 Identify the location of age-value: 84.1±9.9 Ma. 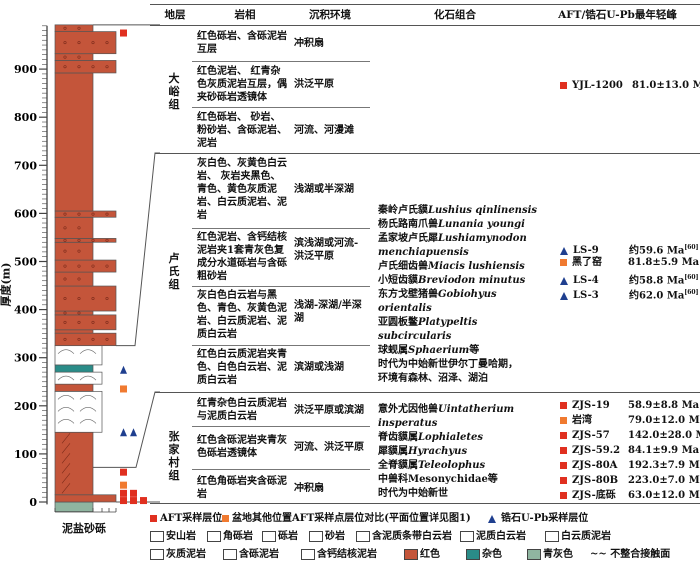
(664, 450).